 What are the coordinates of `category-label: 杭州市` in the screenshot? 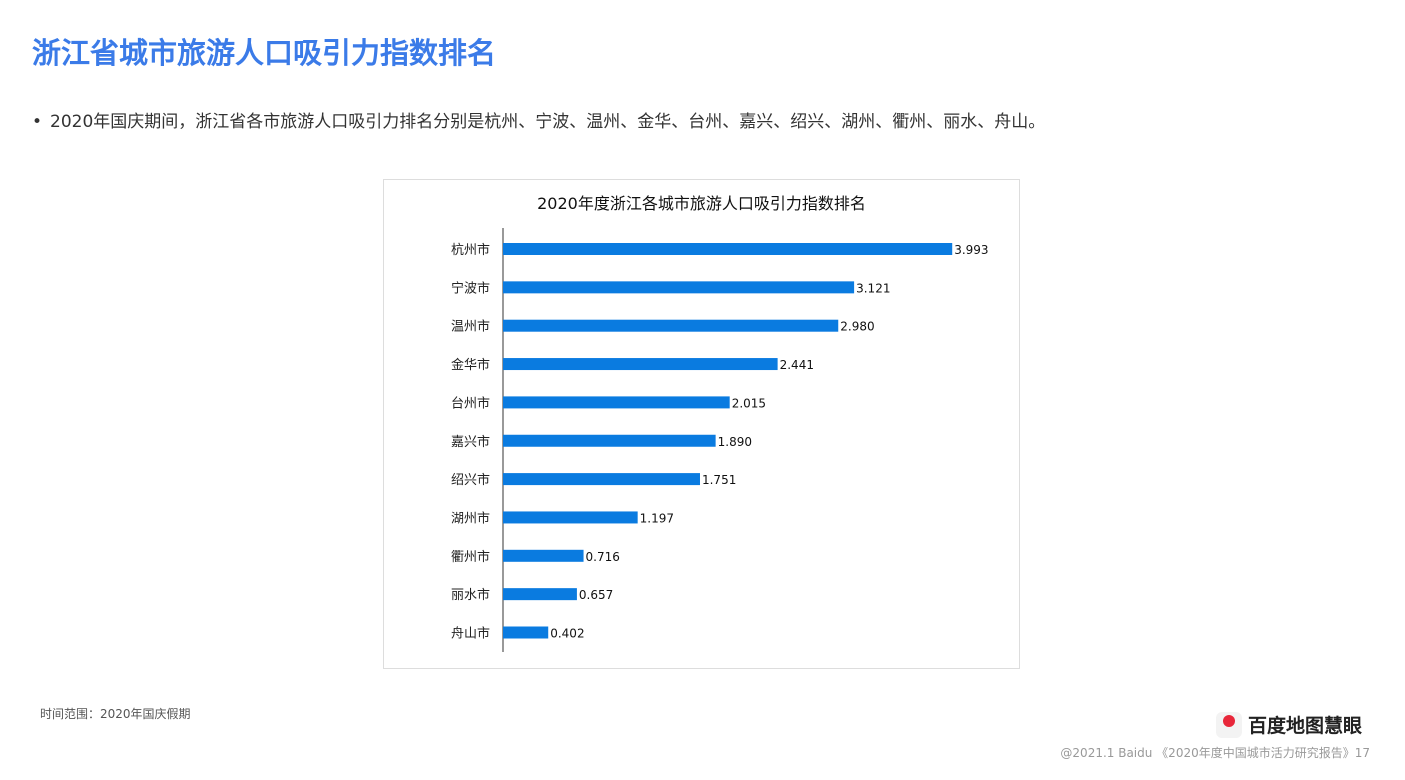 It's located at (470, 250).